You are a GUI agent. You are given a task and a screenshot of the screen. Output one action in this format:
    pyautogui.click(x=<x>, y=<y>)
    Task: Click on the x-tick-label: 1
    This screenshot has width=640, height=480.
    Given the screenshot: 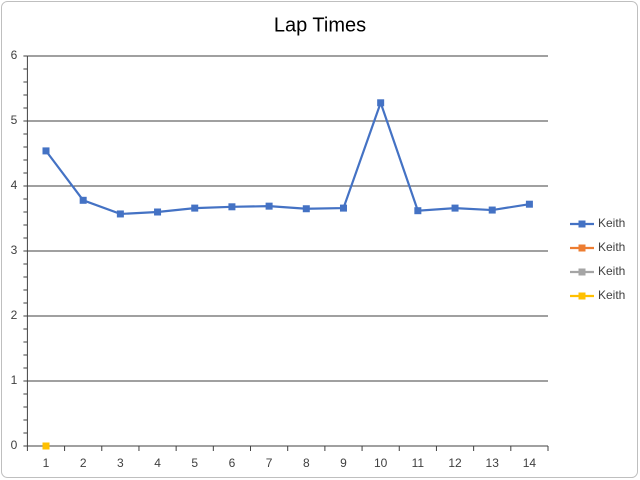 What is the action you would take?
    pyautogui.click(x=46, y=463)
    